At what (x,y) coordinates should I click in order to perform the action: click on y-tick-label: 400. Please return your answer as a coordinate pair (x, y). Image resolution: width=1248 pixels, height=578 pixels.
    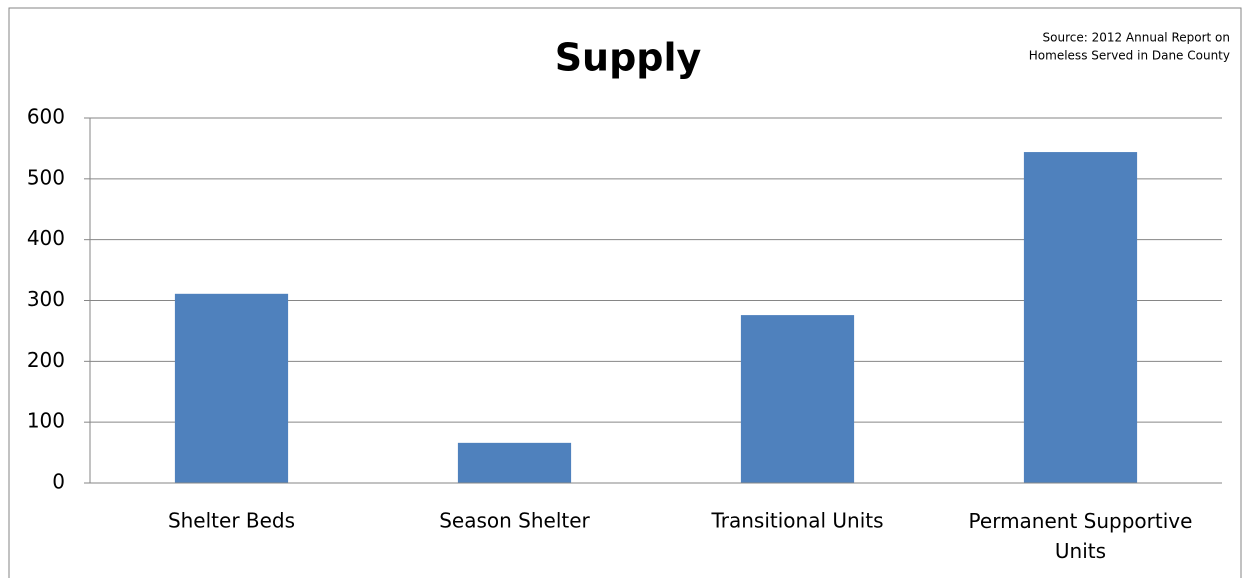
    Looking at the image, I should click on (46, 238).